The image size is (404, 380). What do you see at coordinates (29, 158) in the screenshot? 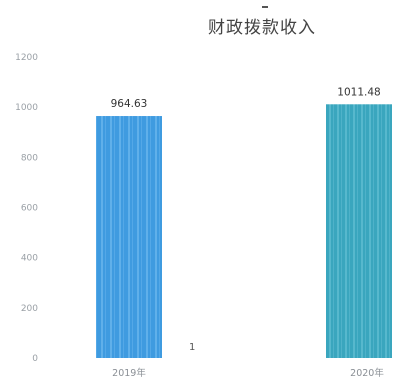
I see `y-tick-label: 800` at bounding box center [29, 158].